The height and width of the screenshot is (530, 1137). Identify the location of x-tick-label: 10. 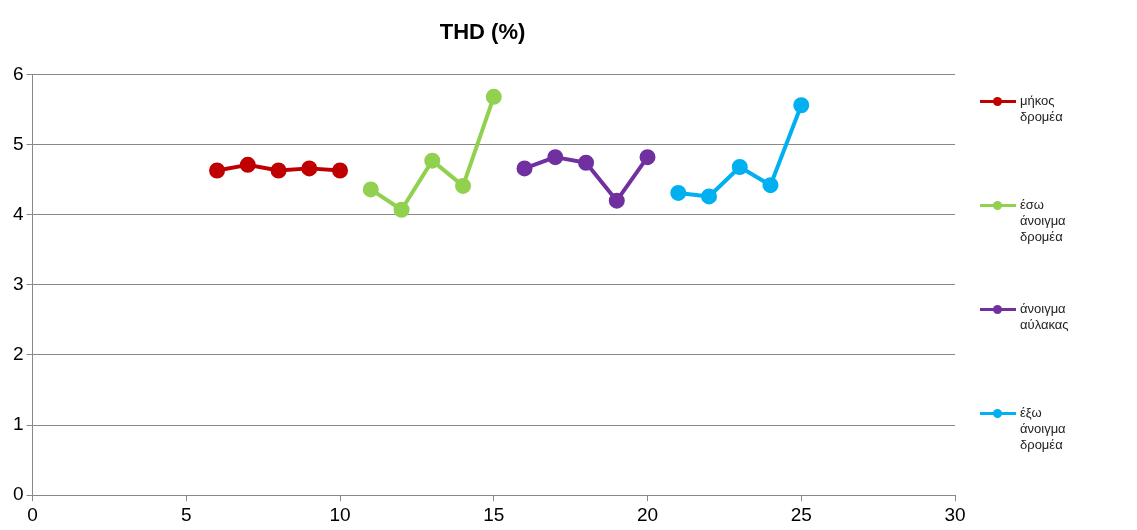
(340, 514).